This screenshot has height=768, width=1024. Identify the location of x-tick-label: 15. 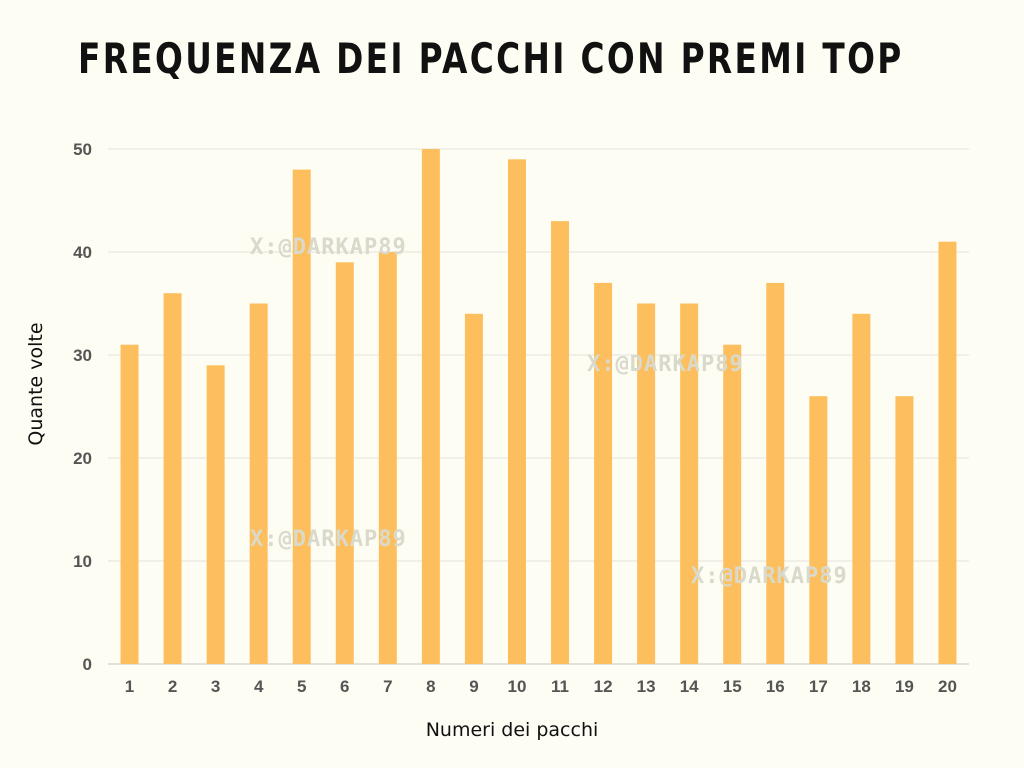
(732, 686).